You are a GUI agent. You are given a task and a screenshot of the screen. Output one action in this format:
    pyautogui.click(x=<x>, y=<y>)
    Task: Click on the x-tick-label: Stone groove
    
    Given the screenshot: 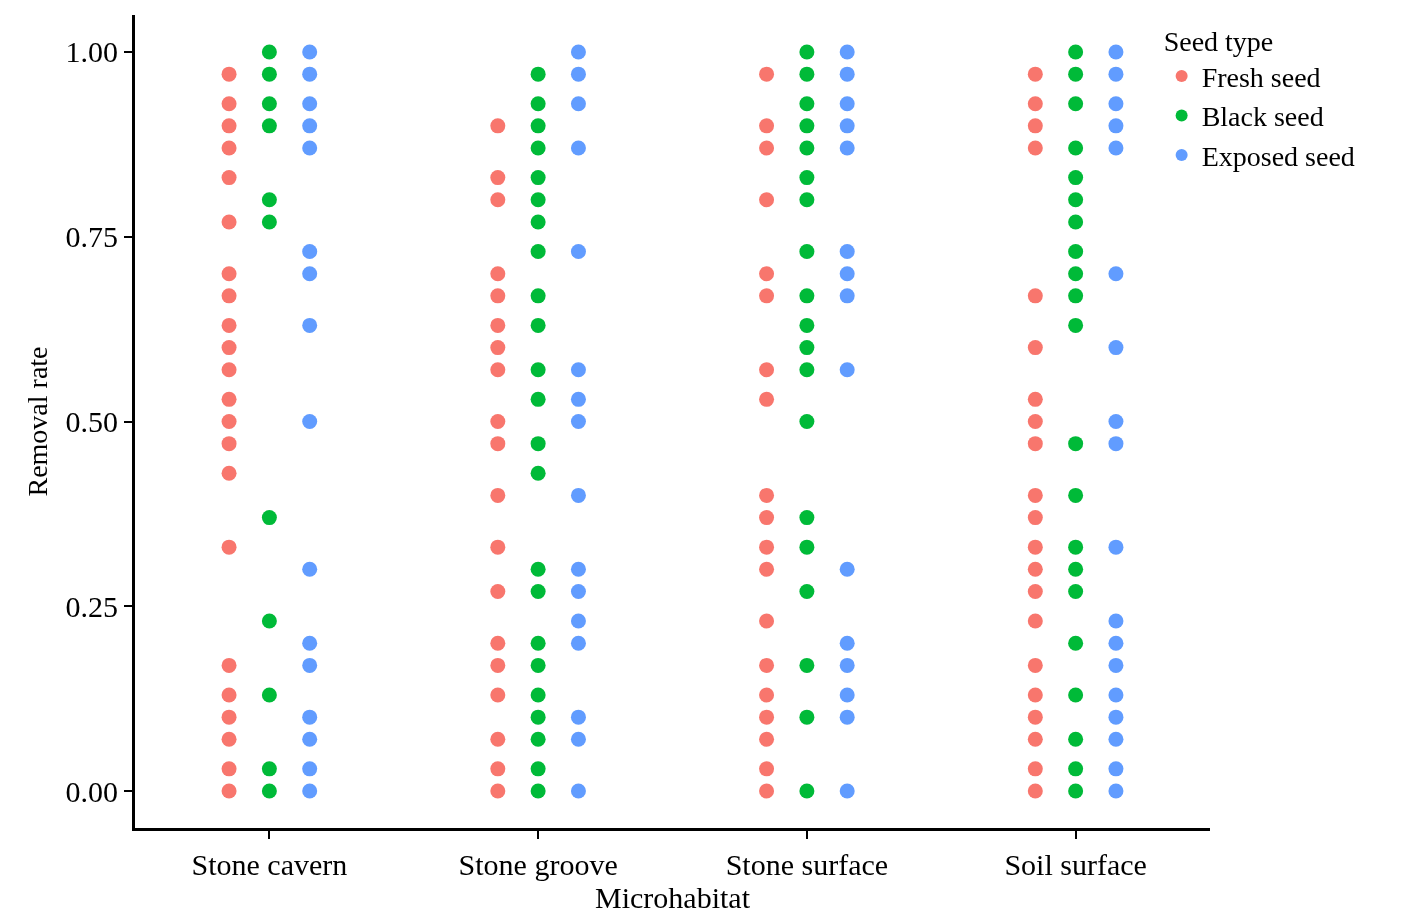 What is the action you would take?
    pyautogui.click(x=538, y=864)
    